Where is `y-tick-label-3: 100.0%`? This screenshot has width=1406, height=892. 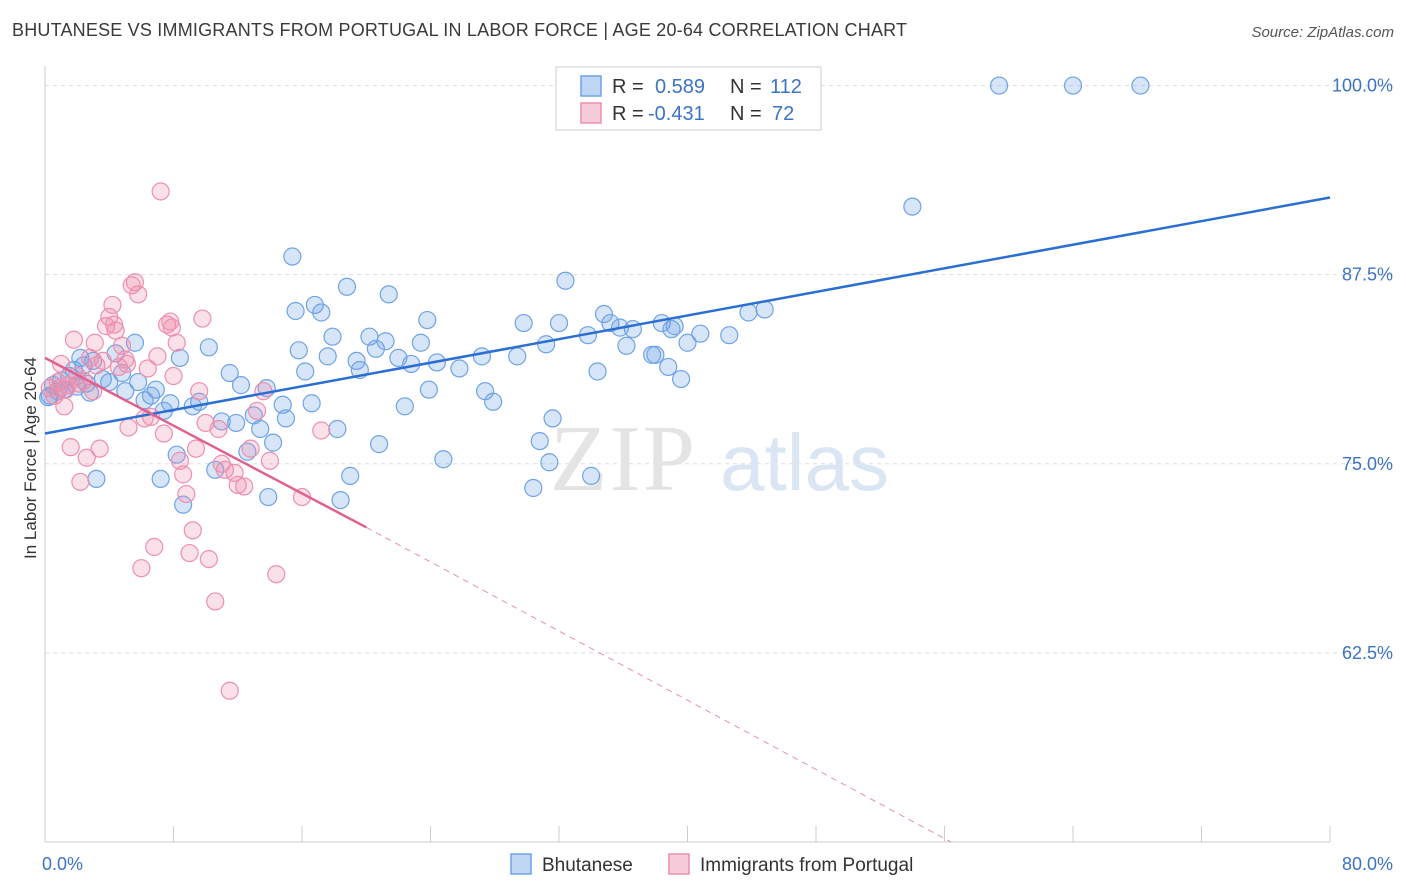 y-tick-label-3: 100.0% is located at coordinates (1362, 86).